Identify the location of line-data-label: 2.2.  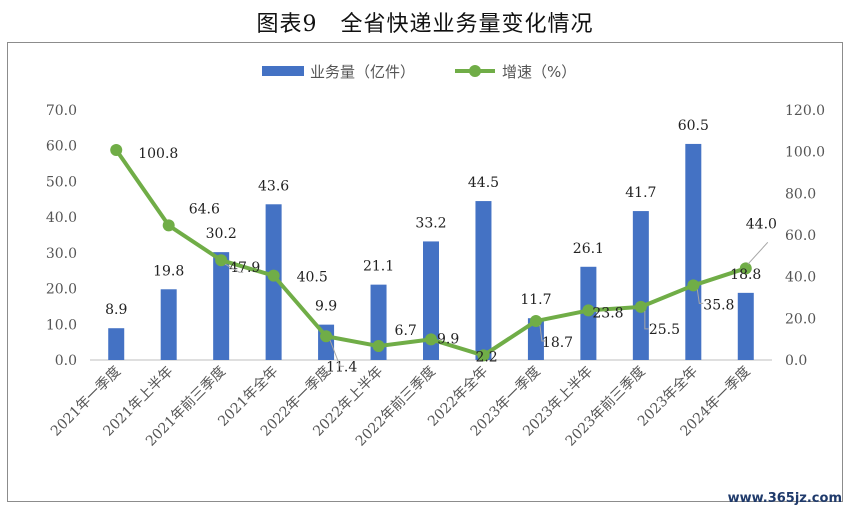
(486, 357).